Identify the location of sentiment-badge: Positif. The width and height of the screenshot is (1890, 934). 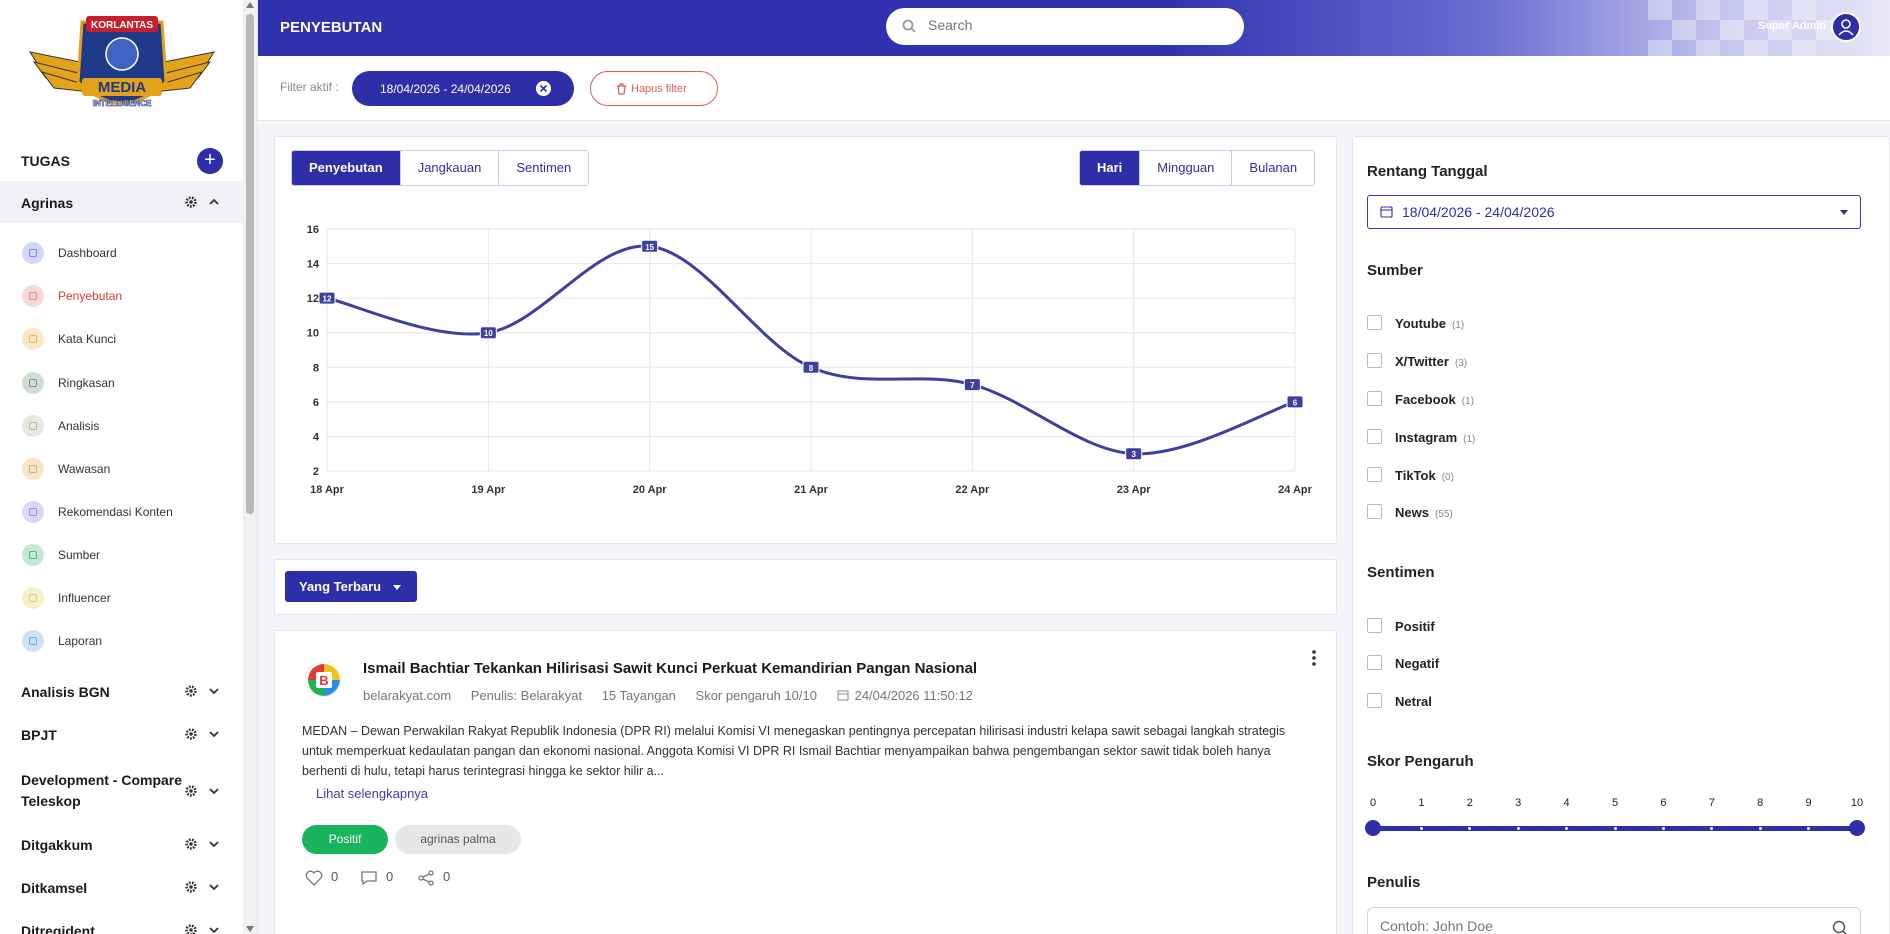
(345, 839).